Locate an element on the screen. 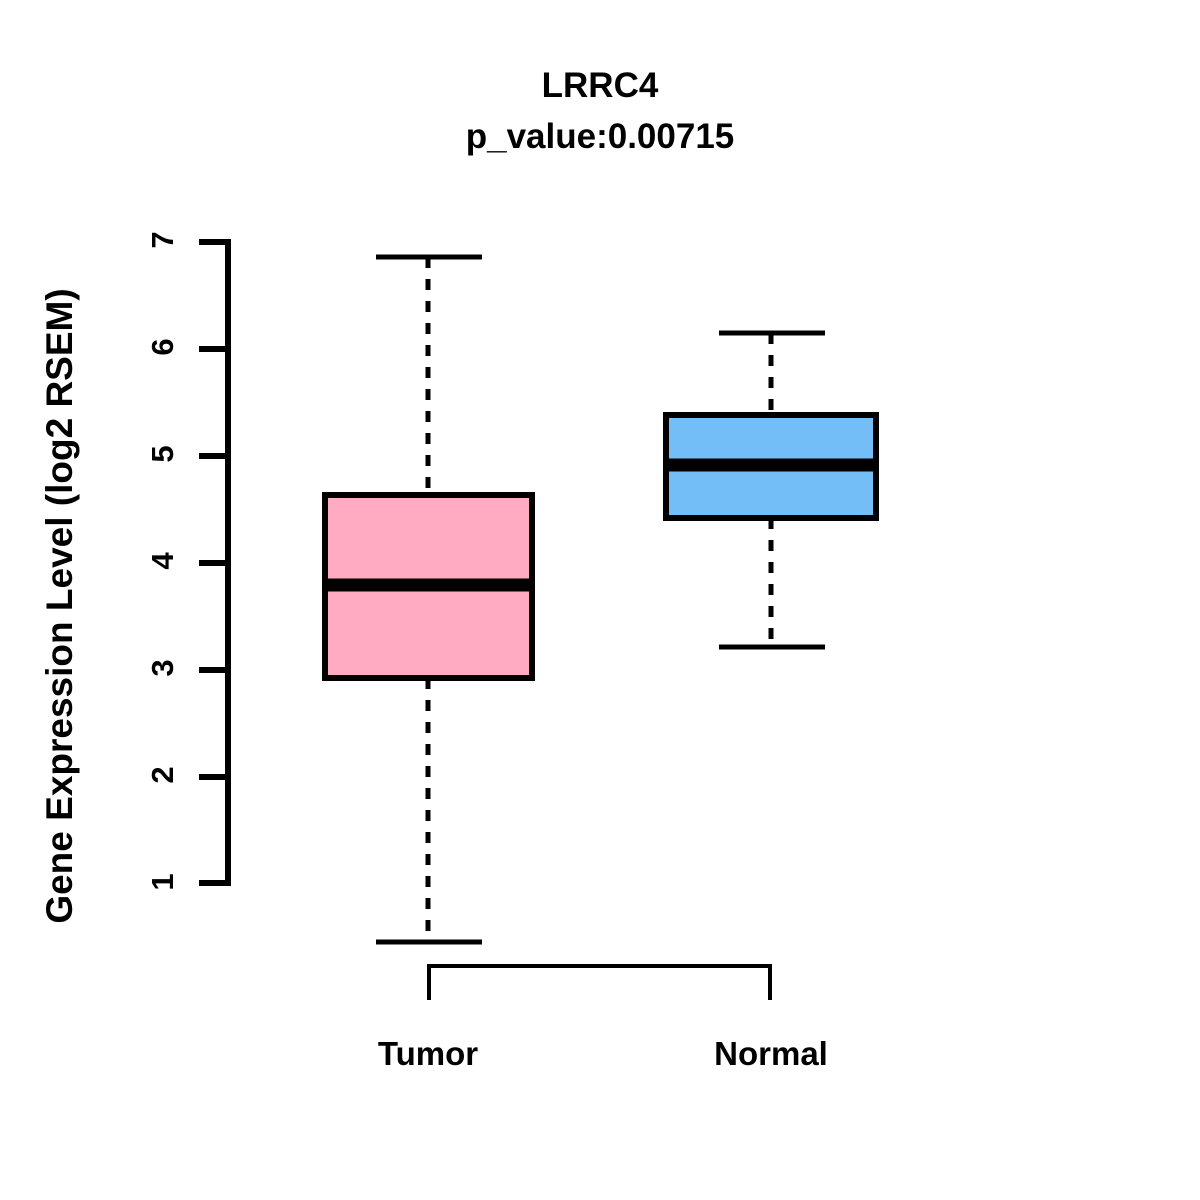  chart-title: LRRC4 is located at coordinates (600, 85).